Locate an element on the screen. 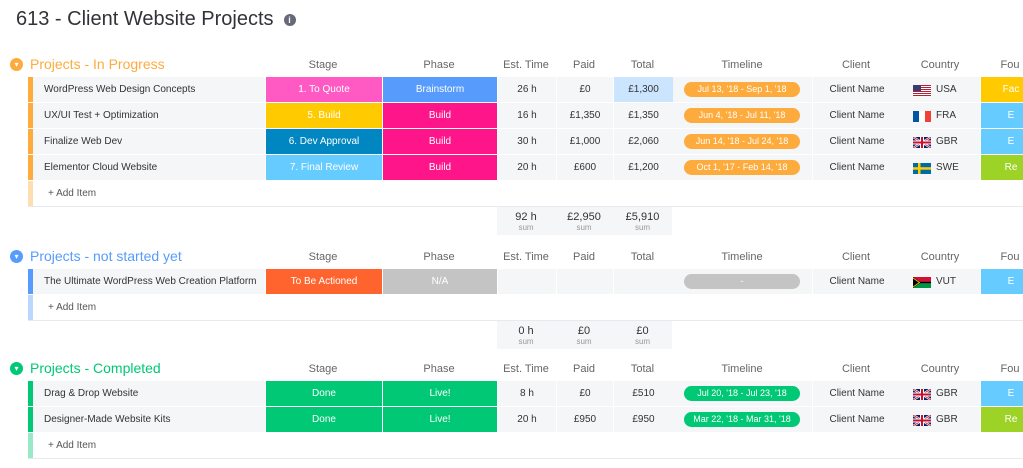 This screenshot has height=468, width=1023. fou-cell: Re is located at coordinates (1001, 167).